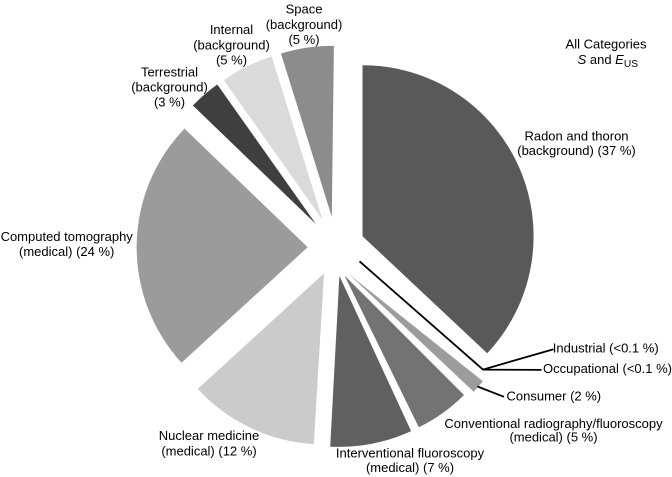 The width and height of the screenshot is (672, 477). Describe the element at coordinates (576, 136) in the screenshot. I see `svg-text: Radon and thoron` at that location.